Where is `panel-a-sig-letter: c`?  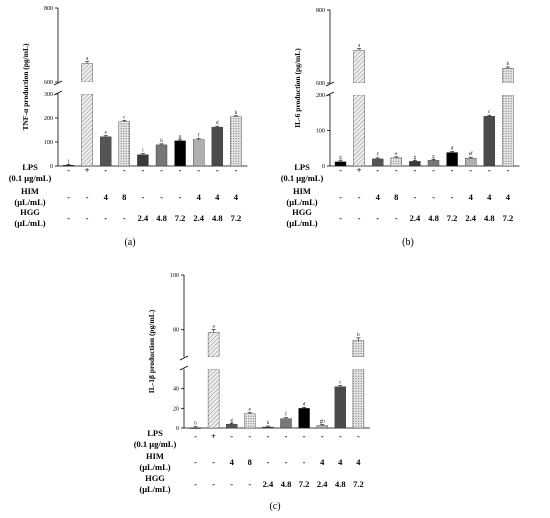 panel-a-sig-letter: c is located at coordinates (124, 118).